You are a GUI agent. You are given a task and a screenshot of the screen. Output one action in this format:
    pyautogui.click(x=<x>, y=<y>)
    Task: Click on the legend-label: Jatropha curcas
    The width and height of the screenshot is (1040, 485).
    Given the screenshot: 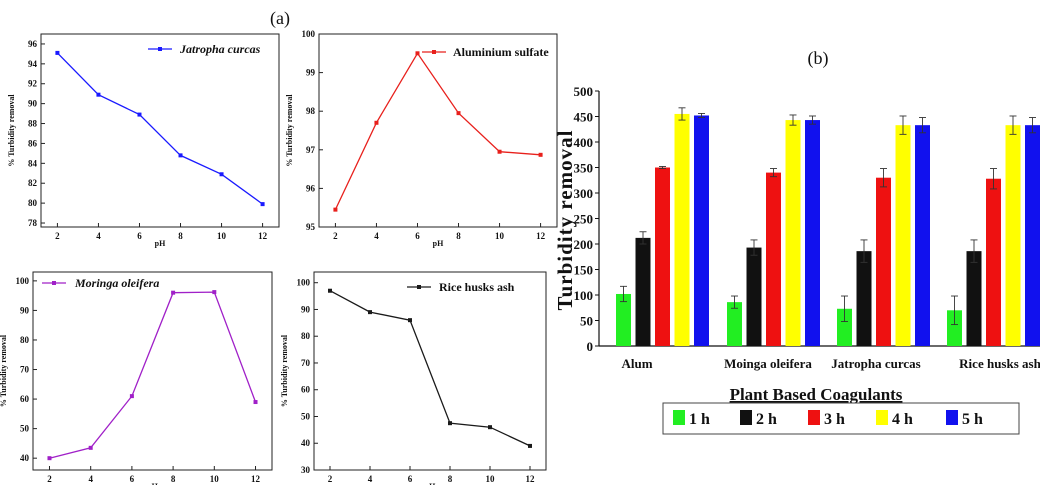 What is the action you would take?
    pyautogui.click(x=220, y=49)
    